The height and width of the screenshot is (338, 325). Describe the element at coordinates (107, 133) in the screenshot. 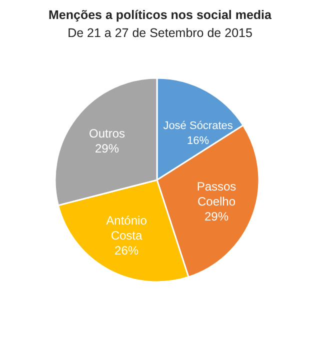

I see `slice-label: Outros` at that location.